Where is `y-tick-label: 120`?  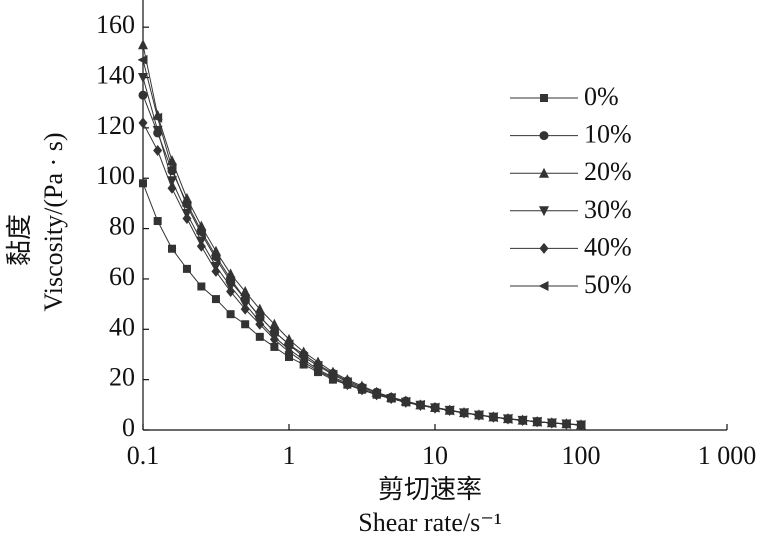
y-tick-label: 120 is located at coordinates (115, 125).